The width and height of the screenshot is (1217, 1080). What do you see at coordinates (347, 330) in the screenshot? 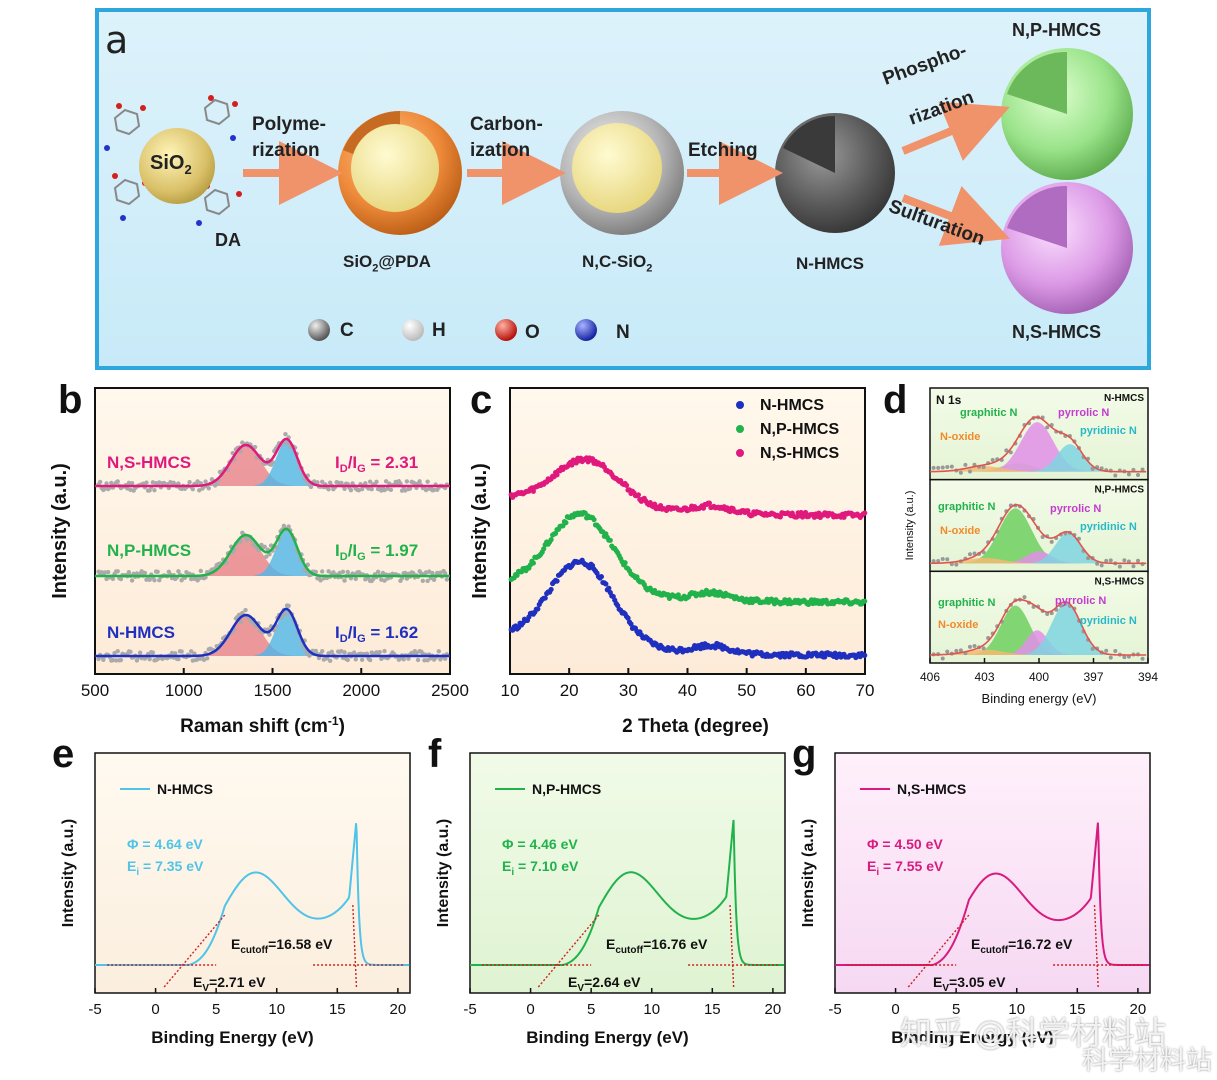
I see `legend-c: C` at bounding box center [347, 330].